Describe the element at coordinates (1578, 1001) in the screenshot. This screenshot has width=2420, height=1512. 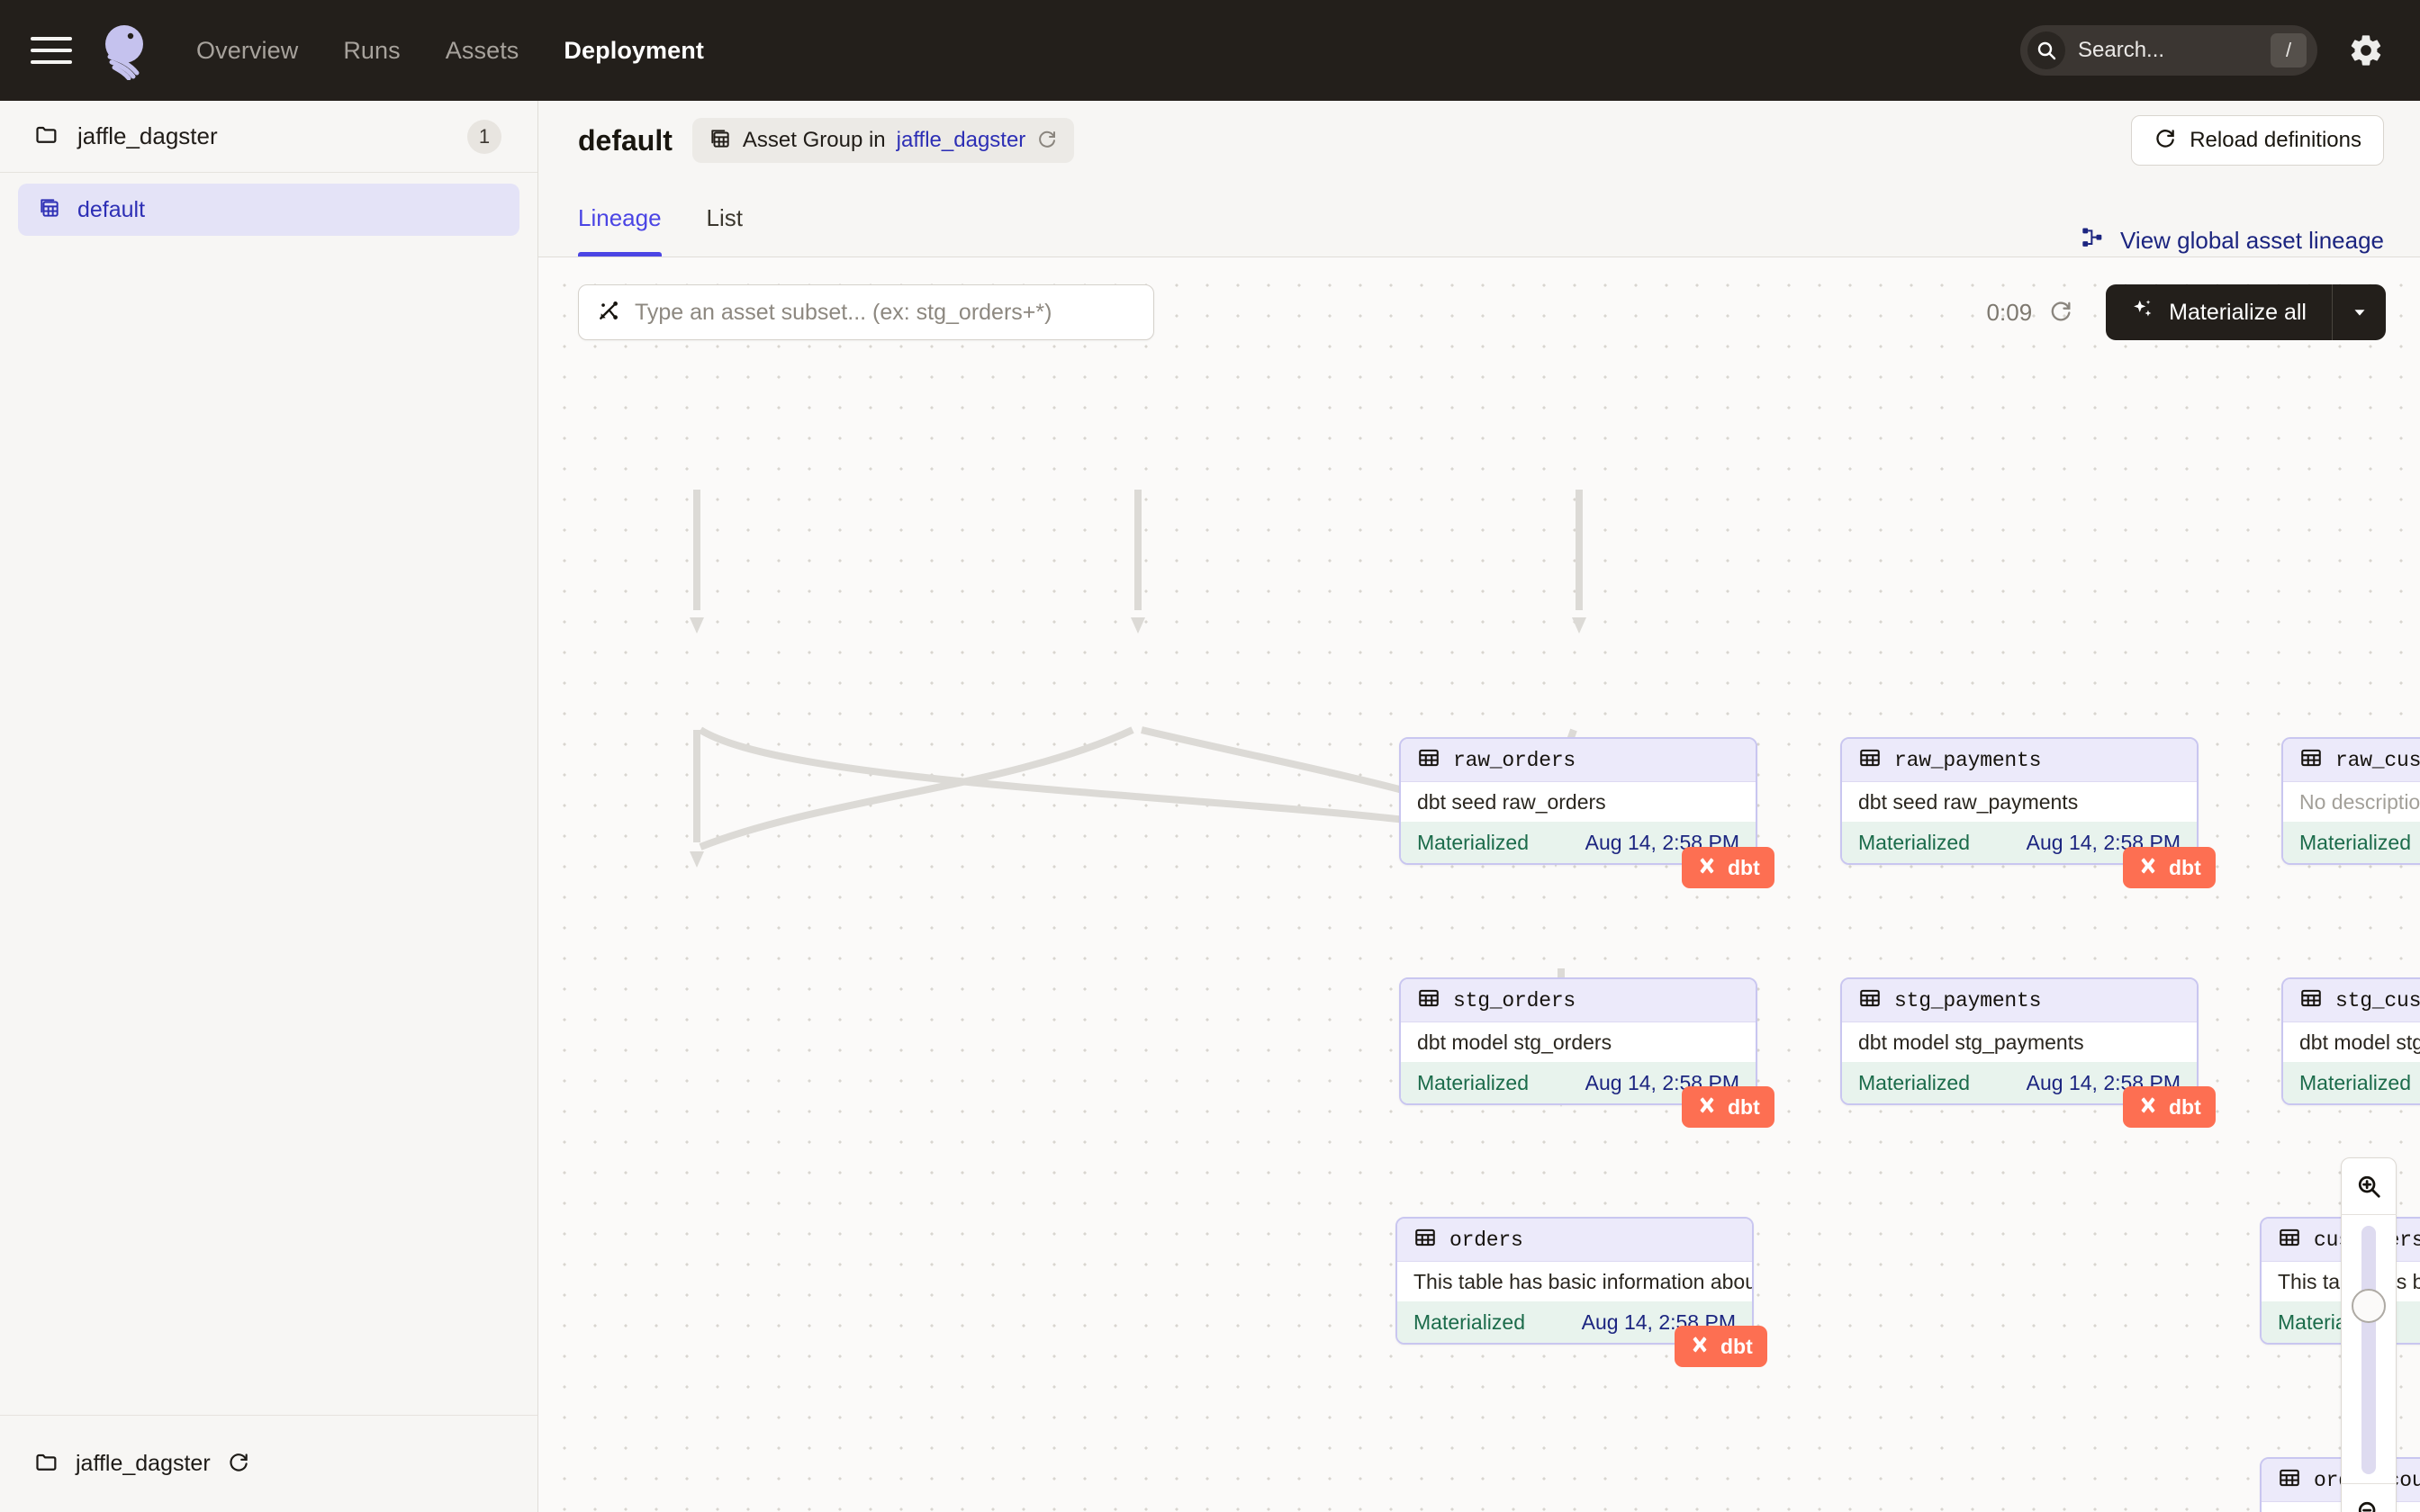
I see `asset-node-header: stg_orders` at that location.